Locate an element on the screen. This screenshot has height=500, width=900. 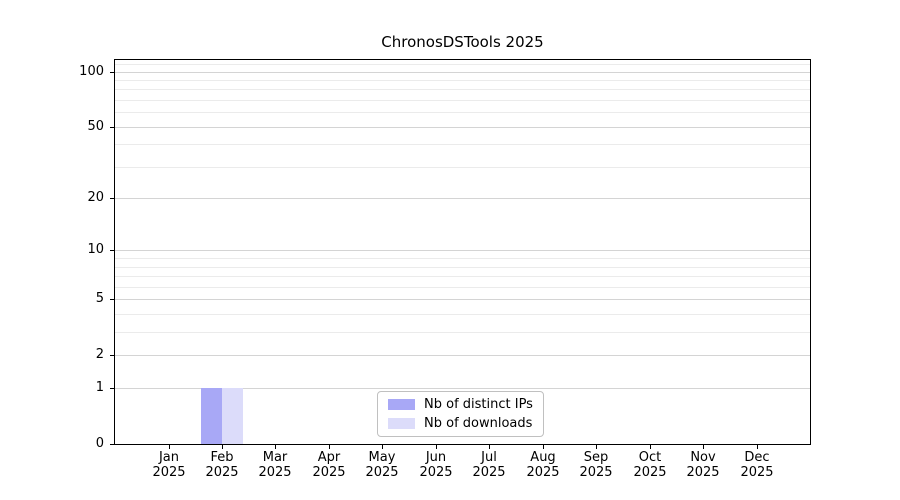
chart-title: ChronosDSTools 2025 is located at coordinates (462, 42).